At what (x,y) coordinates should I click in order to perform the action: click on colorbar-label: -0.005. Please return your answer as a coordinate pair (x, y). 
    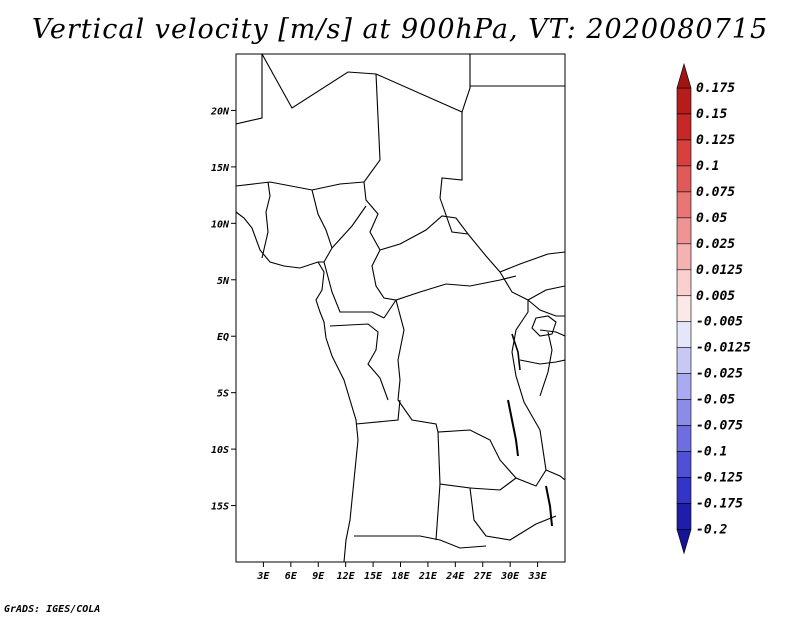
    Looking at the image, I should click on (719, 322).